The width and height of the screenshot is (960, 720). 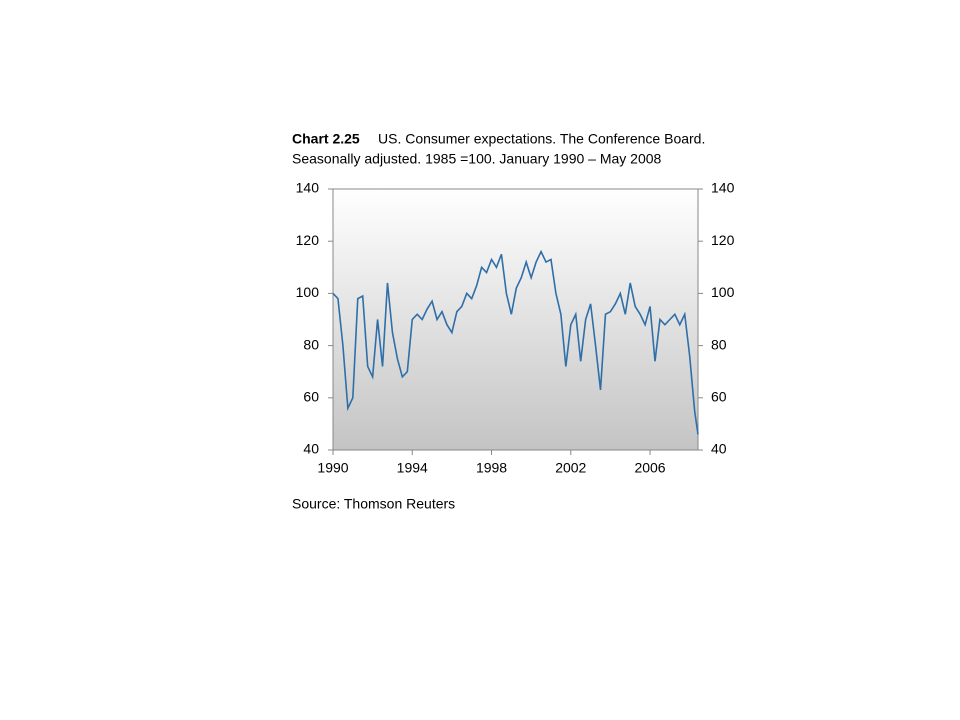 I want to click on y2-tick-label: 60, so click(x=719, y=397).